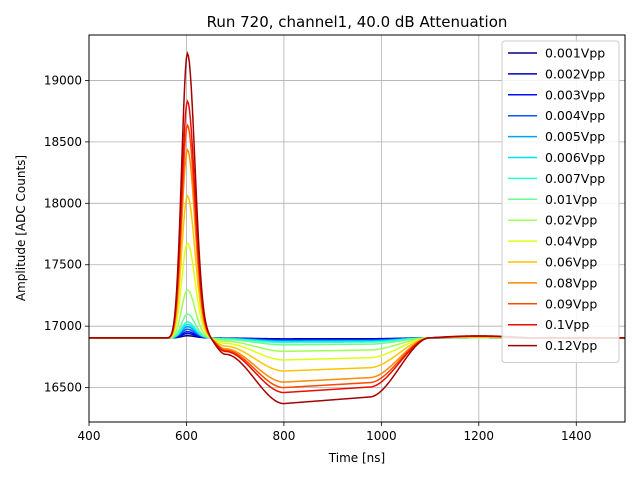 This screenshot has height=480, width=640. I want to click on legend-label: 0.12Vpp, so click(571, 345).